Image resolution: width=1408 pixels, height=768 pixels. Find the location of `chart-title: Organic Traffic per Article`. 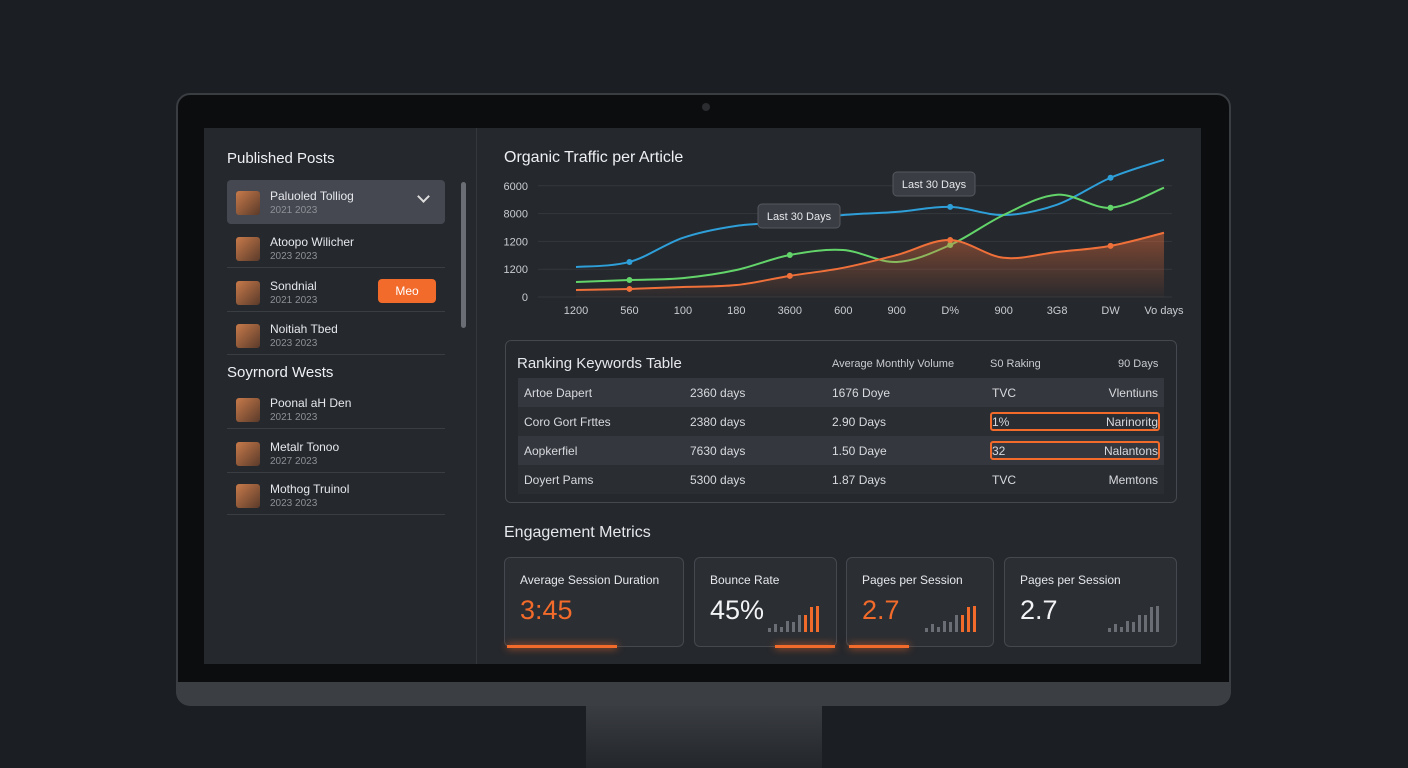

chart-title: Organic Traffic per Article is located at coordinates (593, 157).